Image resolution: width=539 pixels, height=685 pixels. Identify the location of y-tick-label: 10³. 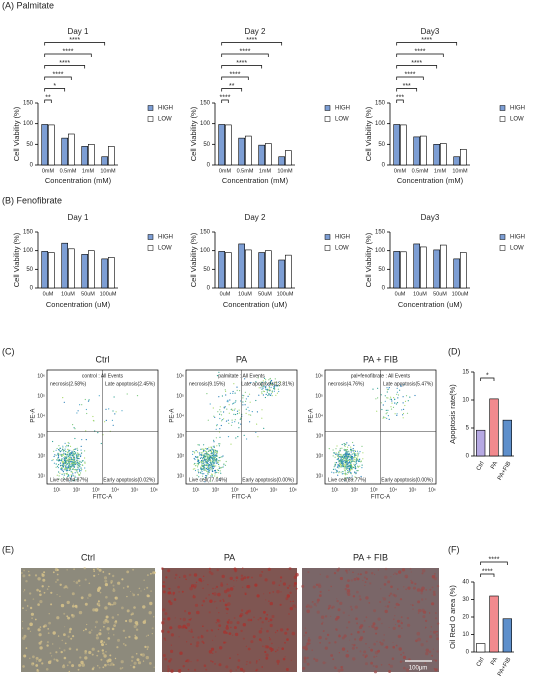
(181, 436).